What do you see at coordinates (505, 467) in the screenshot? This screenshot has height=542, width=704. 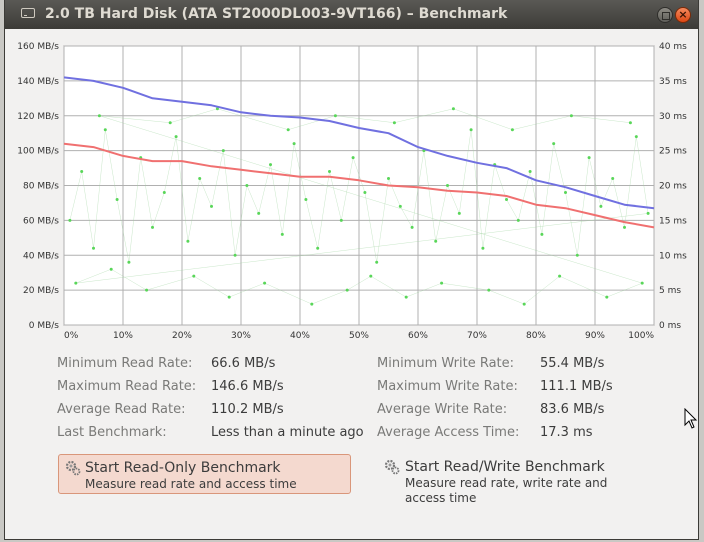 I see `read-write-title: Start Read/Write Benchmark` at bounding box center [505, 467].